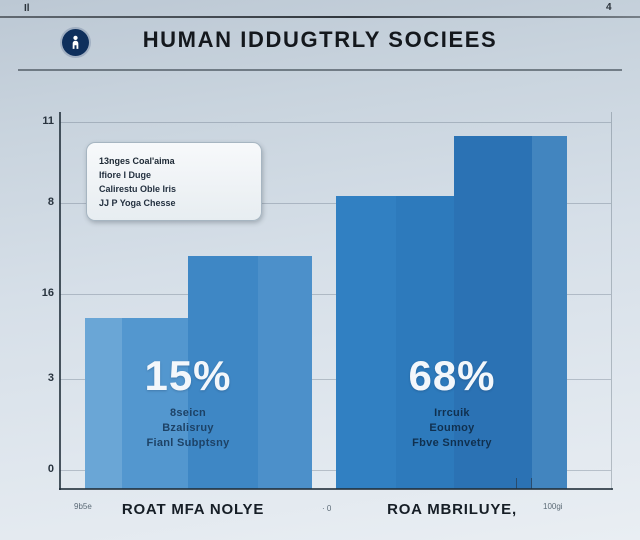 The image size is (640, 540). I want to click on x-axis-category: ROAT MFA NOLYE, so click(193, 509).